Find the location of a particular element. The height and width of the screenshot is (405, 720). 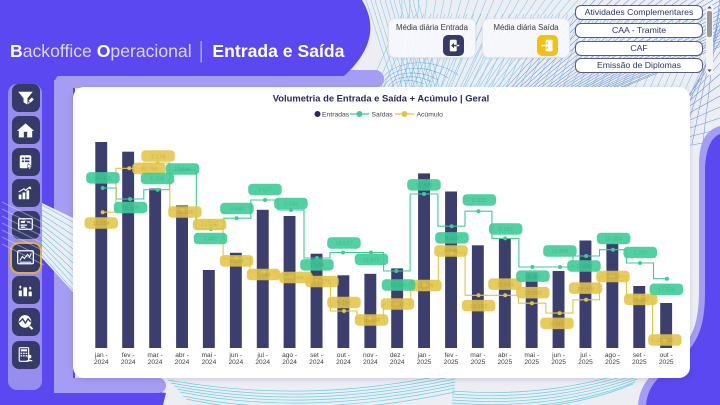

svg-text: 18.537 is located at coordinates (343, 244).